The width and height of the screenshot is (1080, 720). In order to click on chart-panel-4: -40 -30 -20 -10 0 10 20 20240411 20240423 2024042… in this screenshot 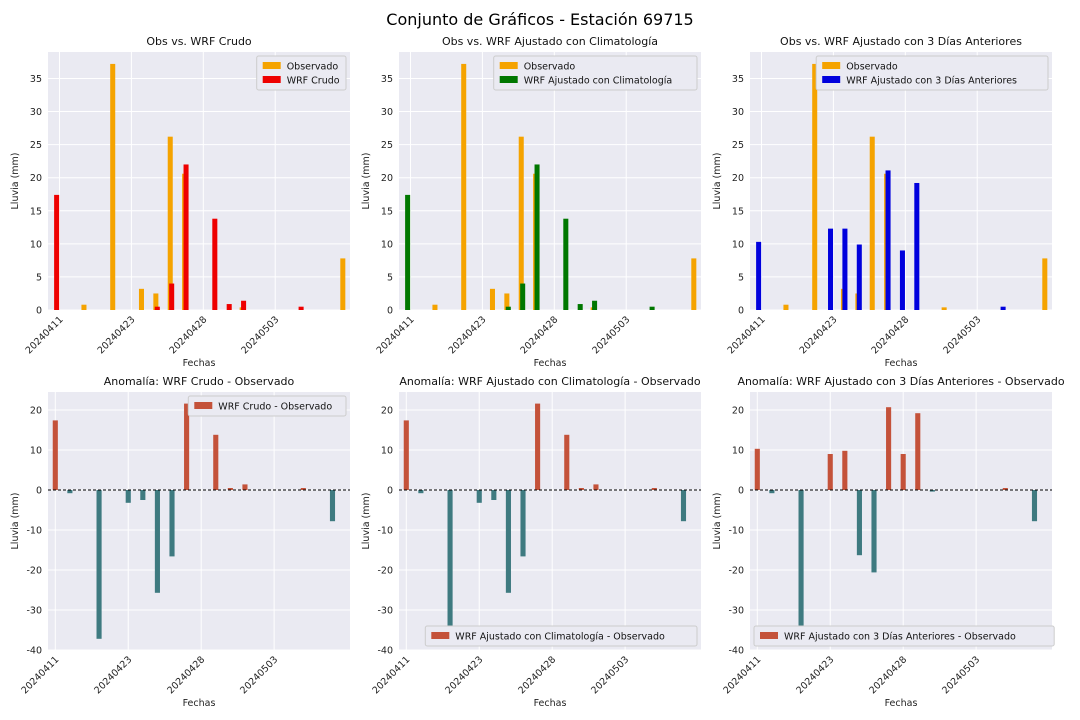, I will do `click(180, 542)`.